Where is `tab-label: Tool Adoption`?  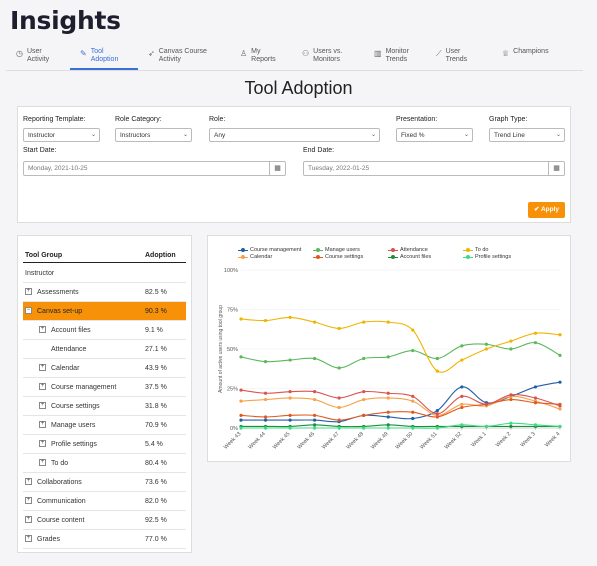 tab-label: Tool Adoption is located at coordinates (104, 55).